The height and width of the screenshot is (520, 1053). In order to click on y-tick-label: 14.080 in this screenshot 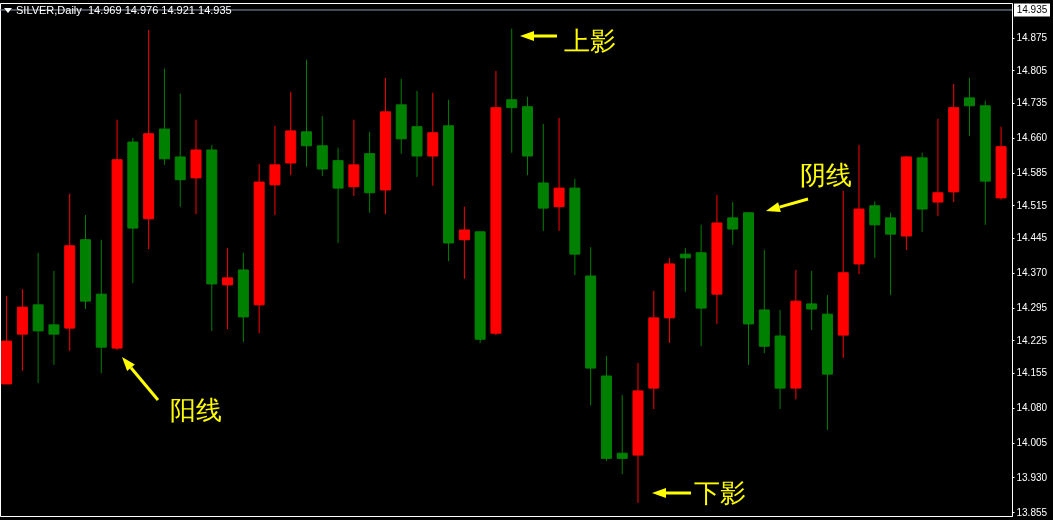, I will do `click(1032, 408)`.